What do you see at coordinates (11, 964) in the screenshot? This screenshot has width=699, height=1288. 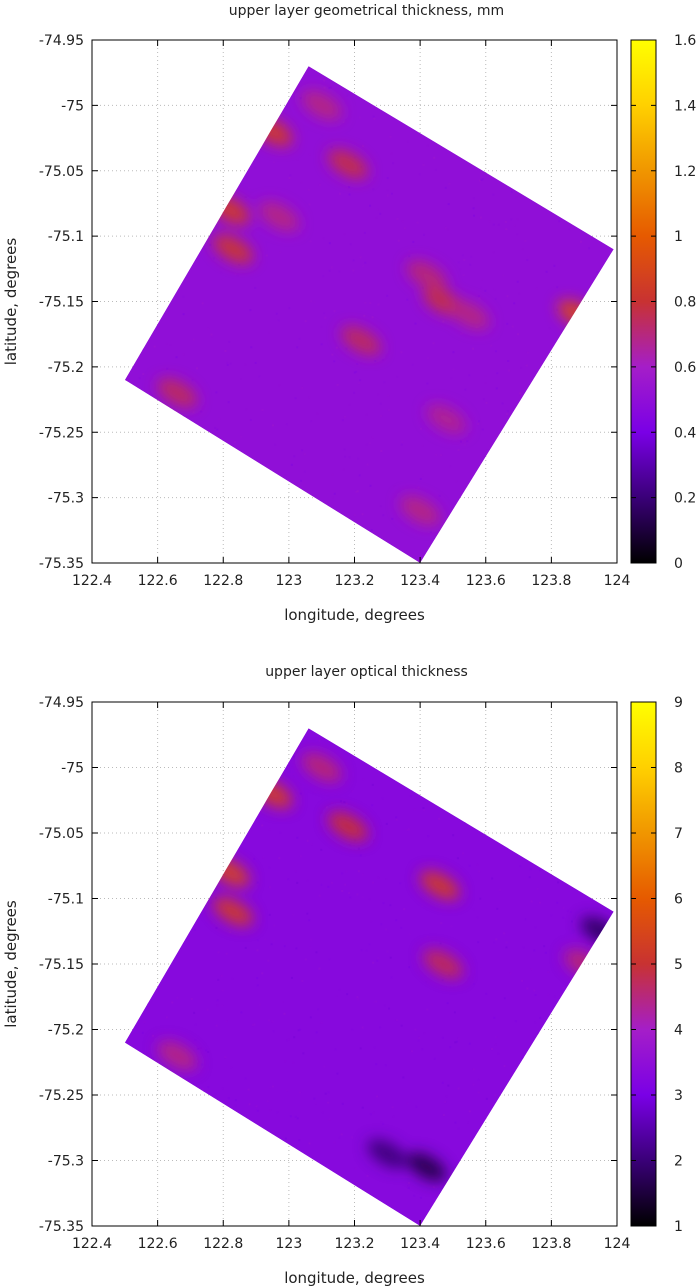 I see `y-axis-label: latitude, degrees` at bounding box center [11, 964].